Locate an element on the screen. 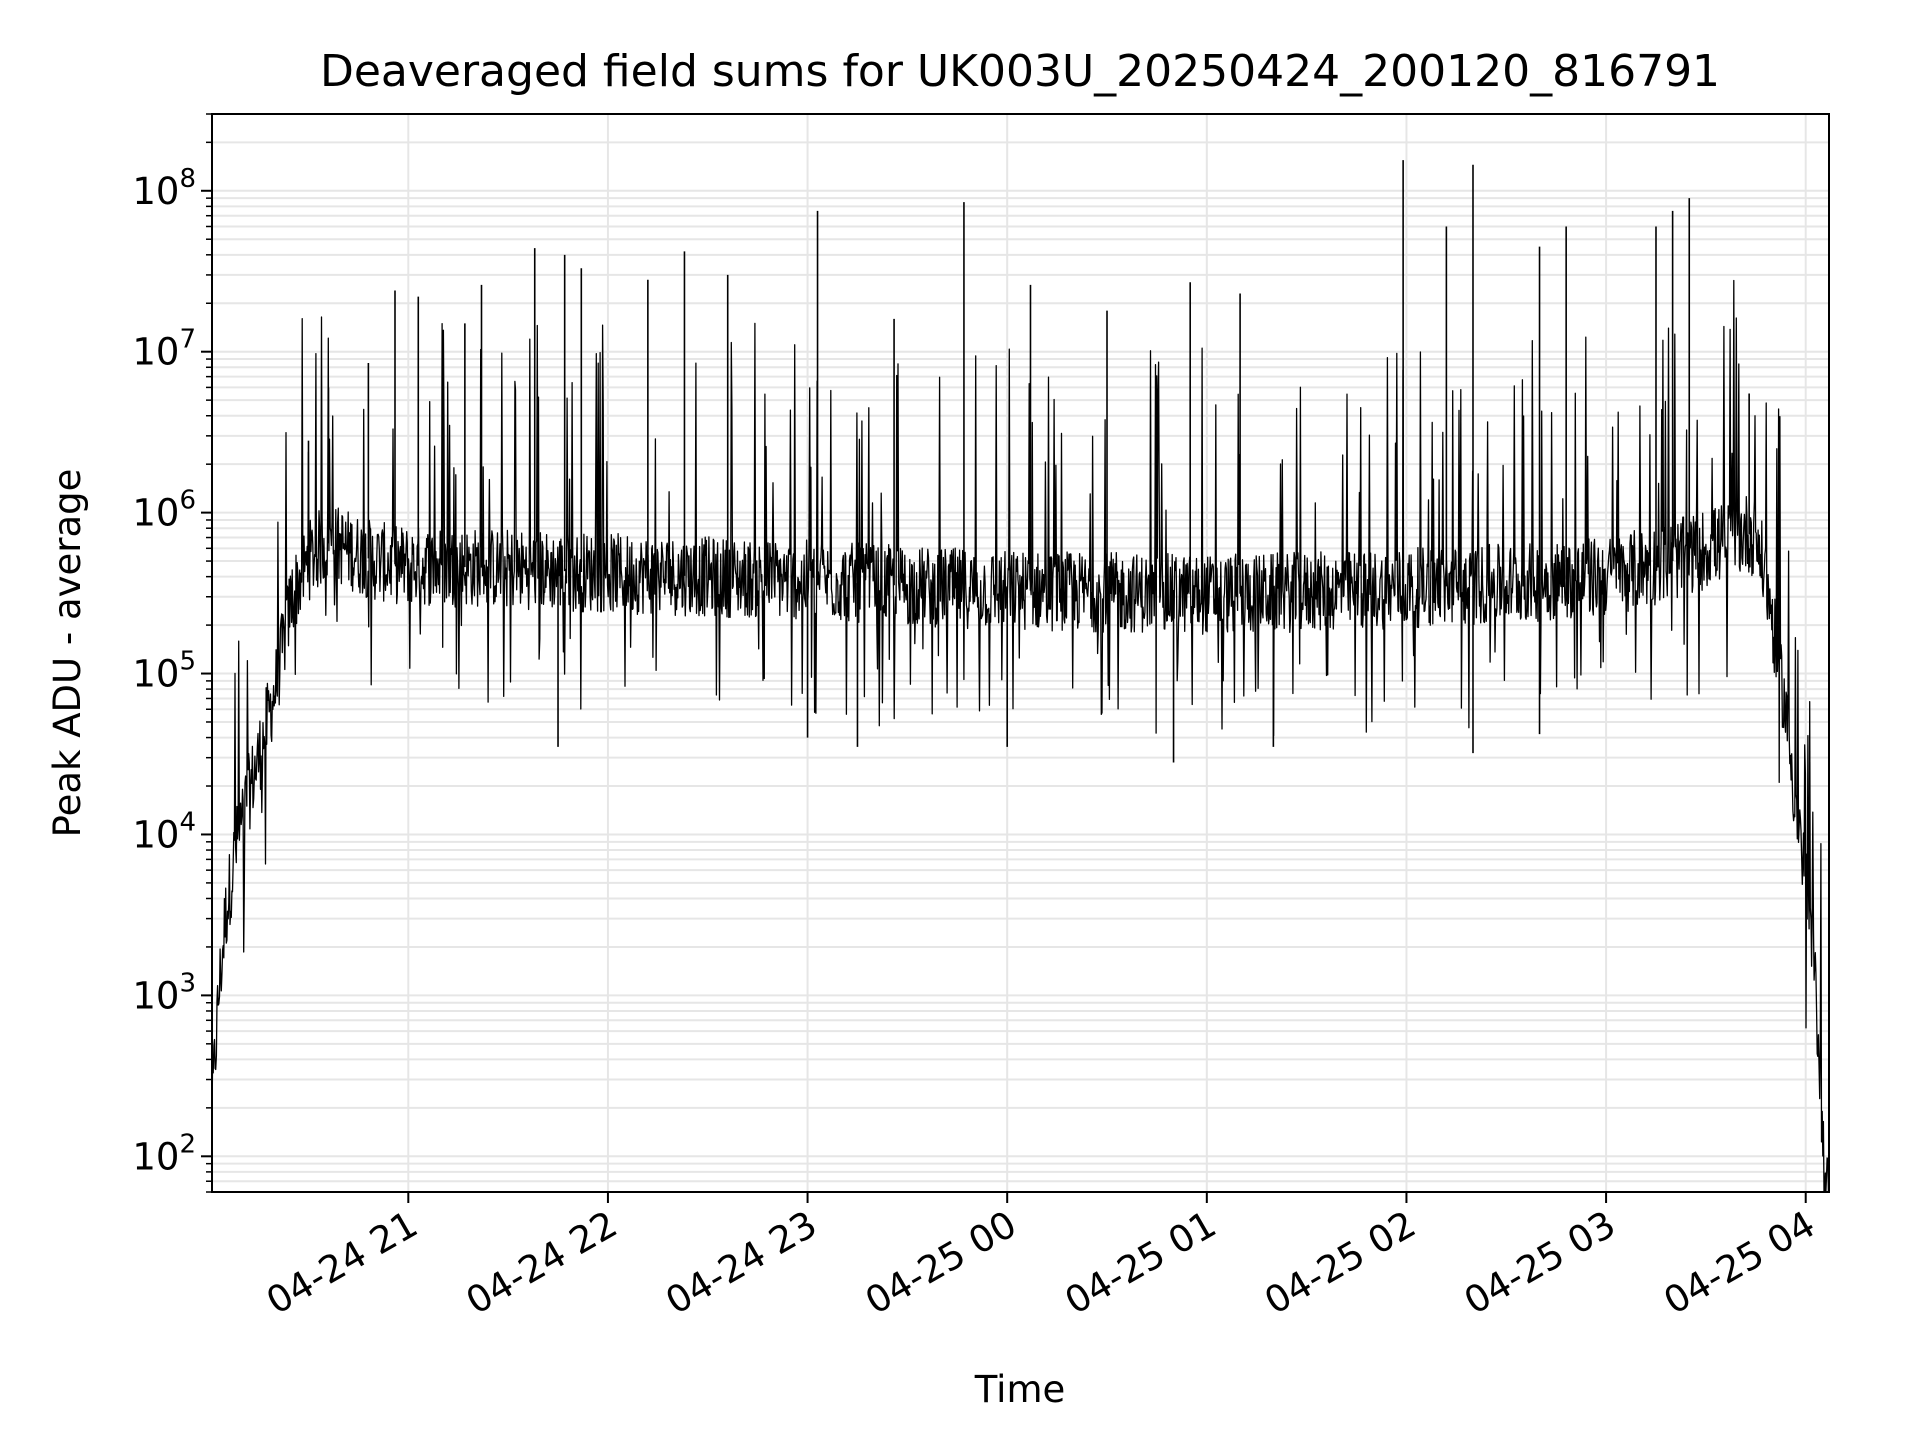  y-axis-label: Peak ADU - average is located at coordinates (67, 653).